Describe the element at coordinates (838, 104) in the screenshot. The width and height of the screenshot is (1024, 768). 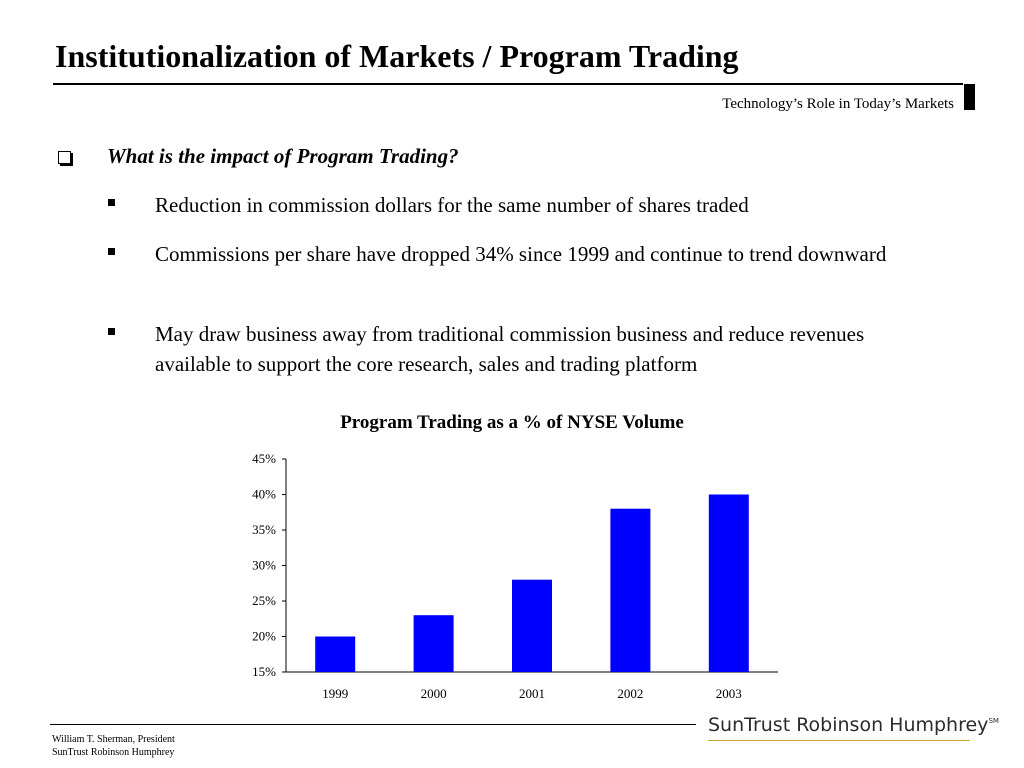
I see `slide-subtitle: Technology’s Role in Today’s Markets` at that location.